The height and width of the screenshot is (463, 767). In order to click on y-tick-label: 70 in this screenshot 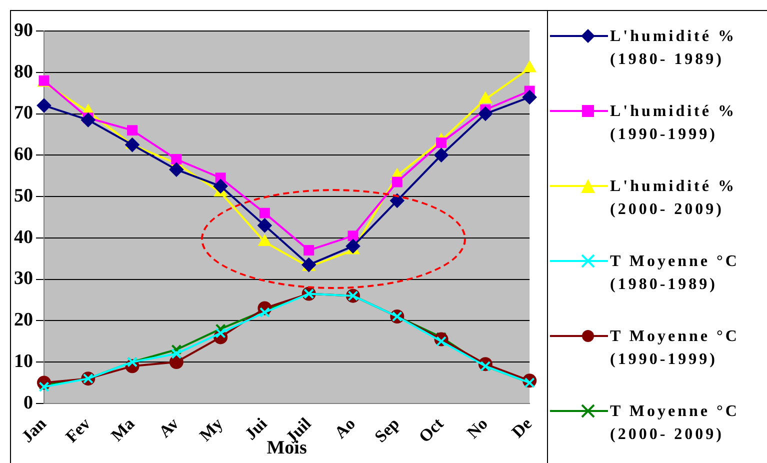, I will do `click(23, 113)`.